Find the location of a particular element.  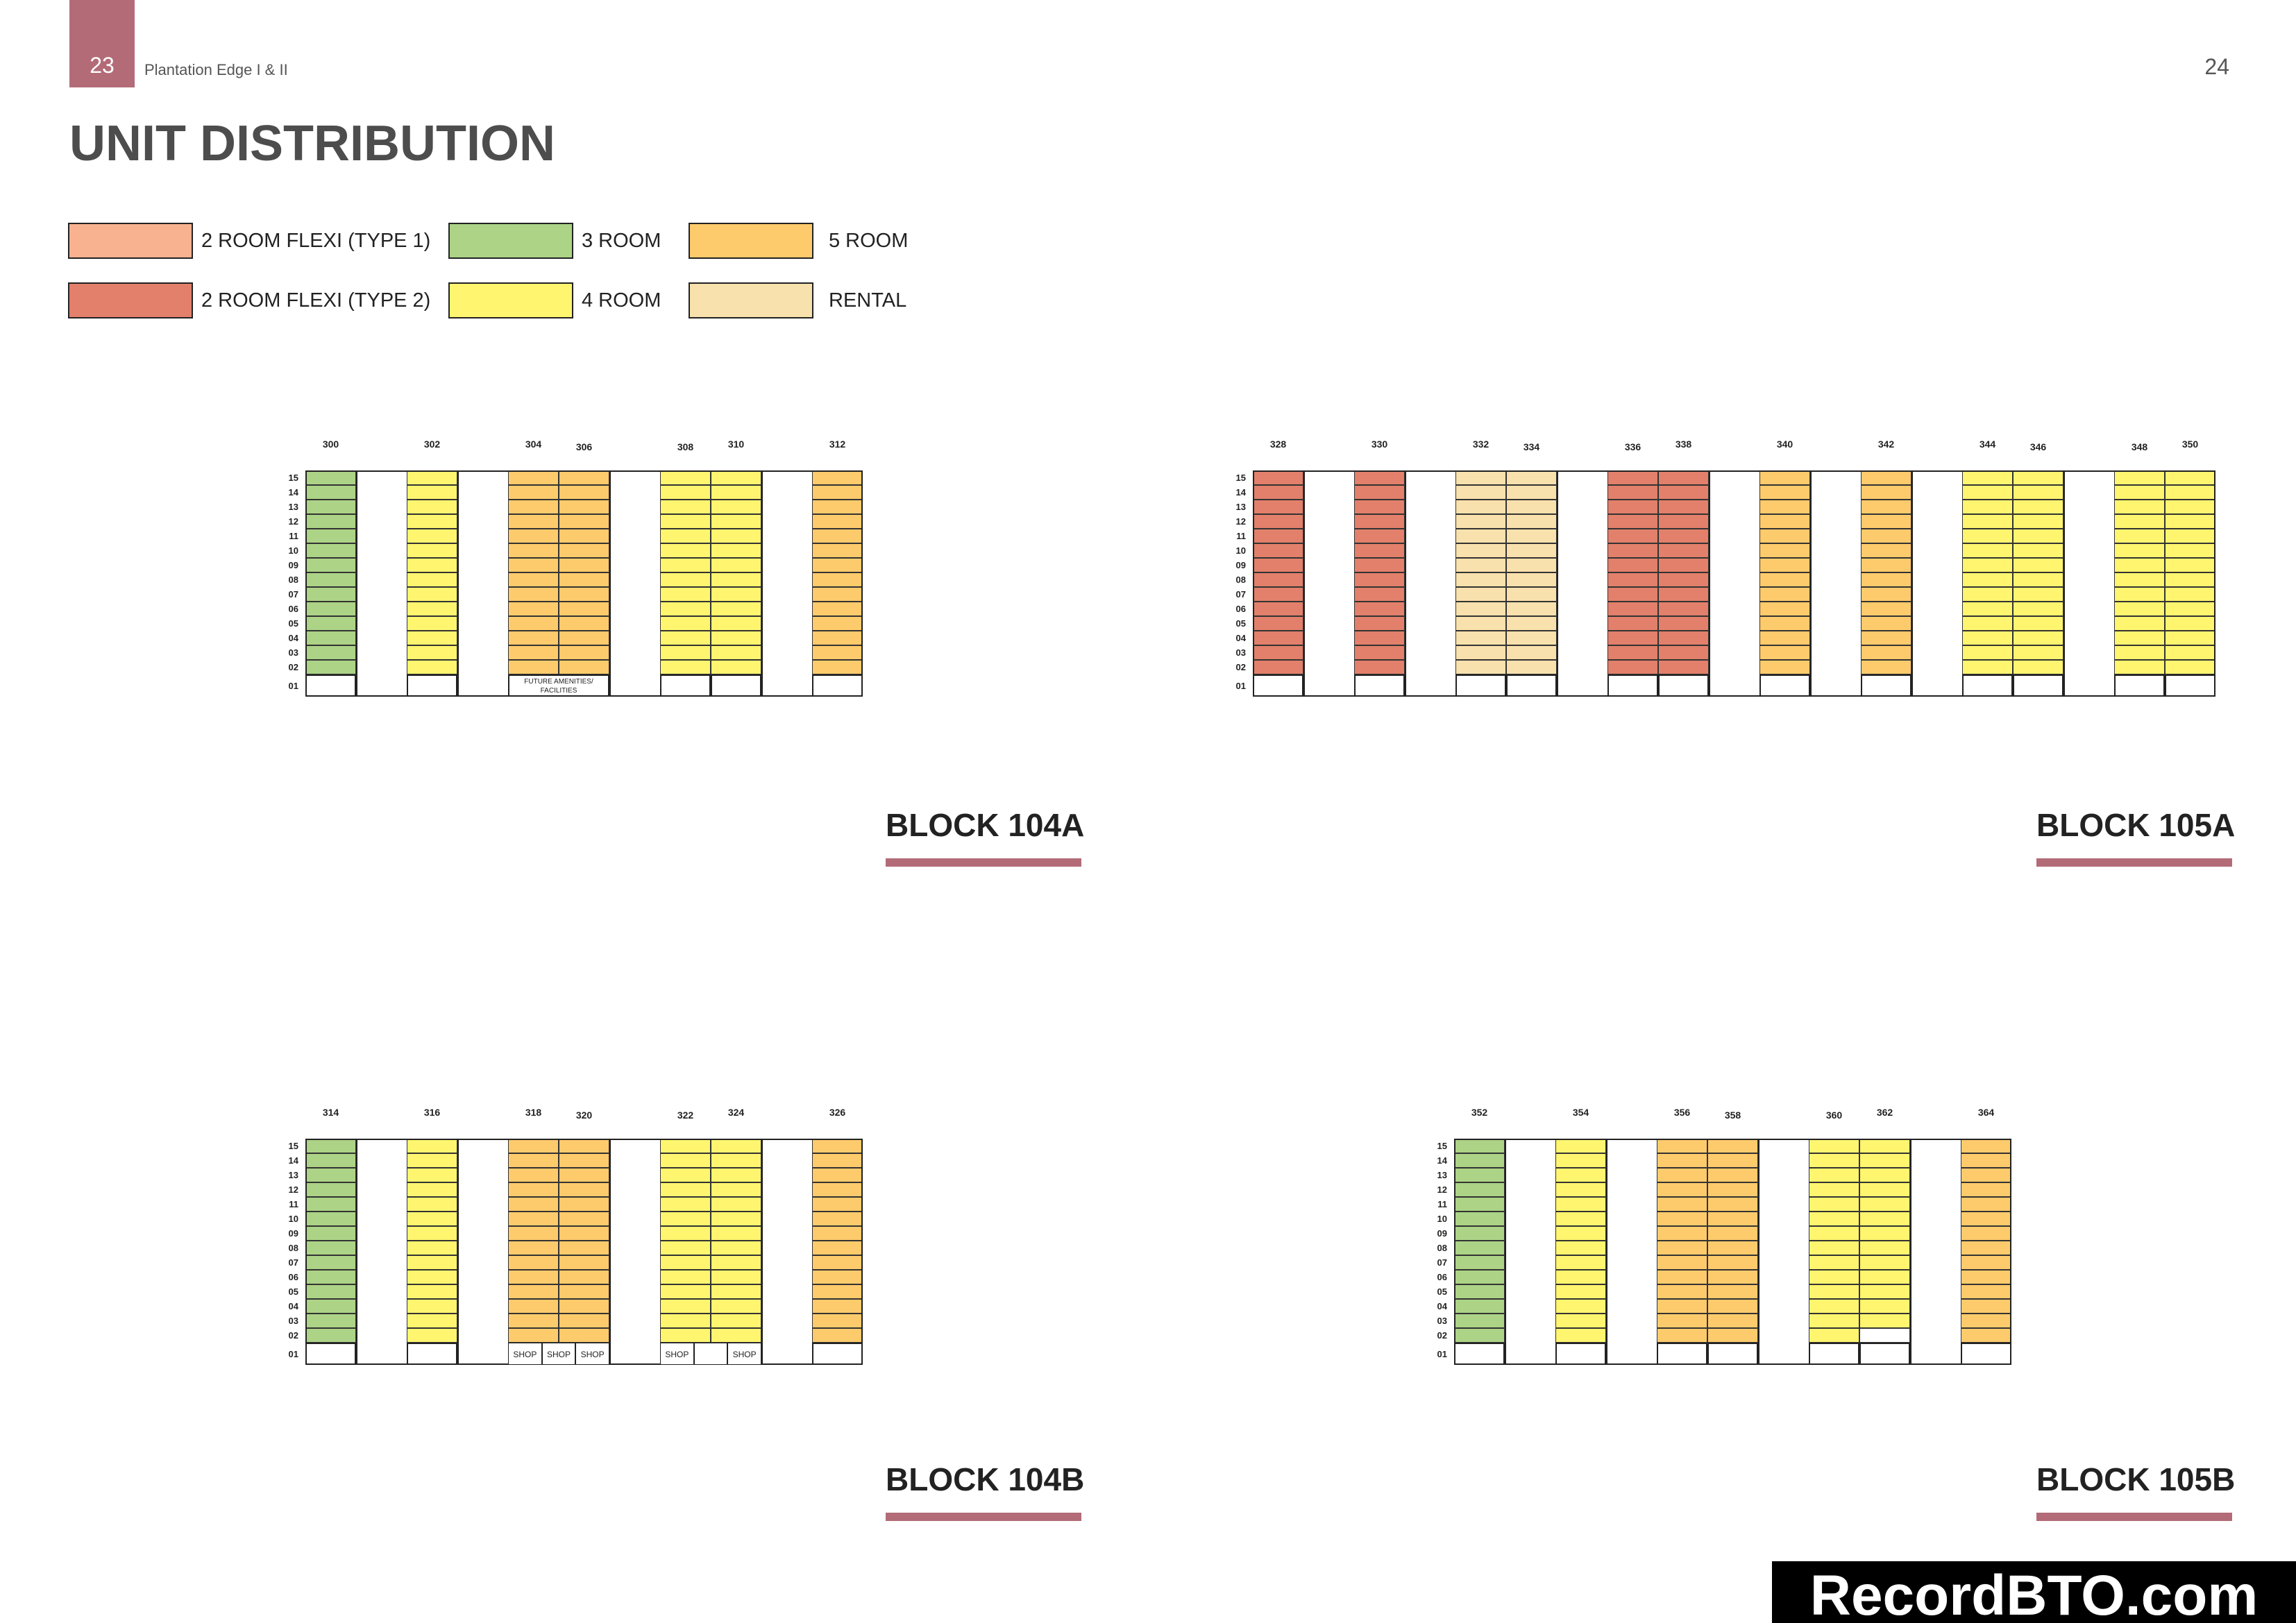

unit-number: 360 is located at coordinates (1834, 1115).